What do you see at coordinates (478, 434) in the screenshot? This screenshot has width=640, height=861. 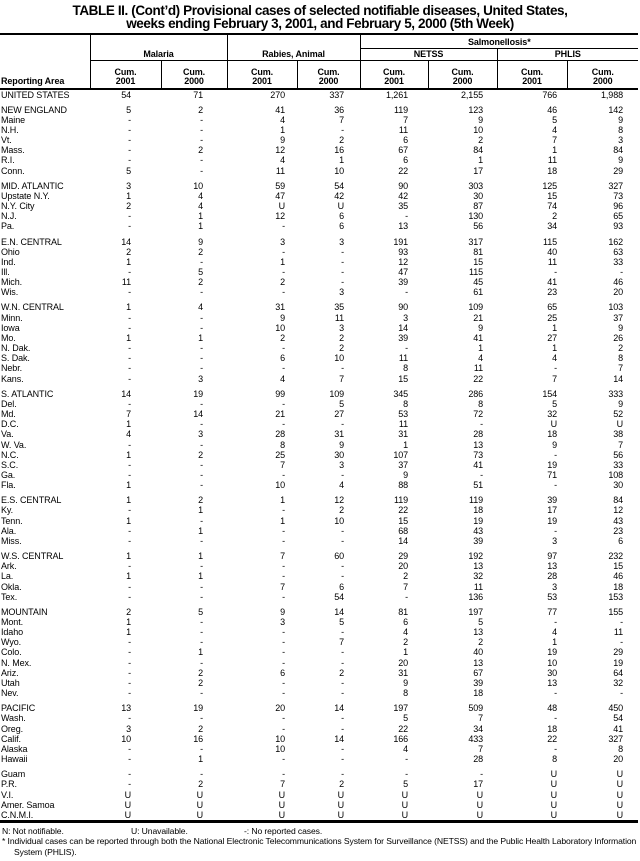 I see `value-cell: 28` at bounding box center [478, 434].